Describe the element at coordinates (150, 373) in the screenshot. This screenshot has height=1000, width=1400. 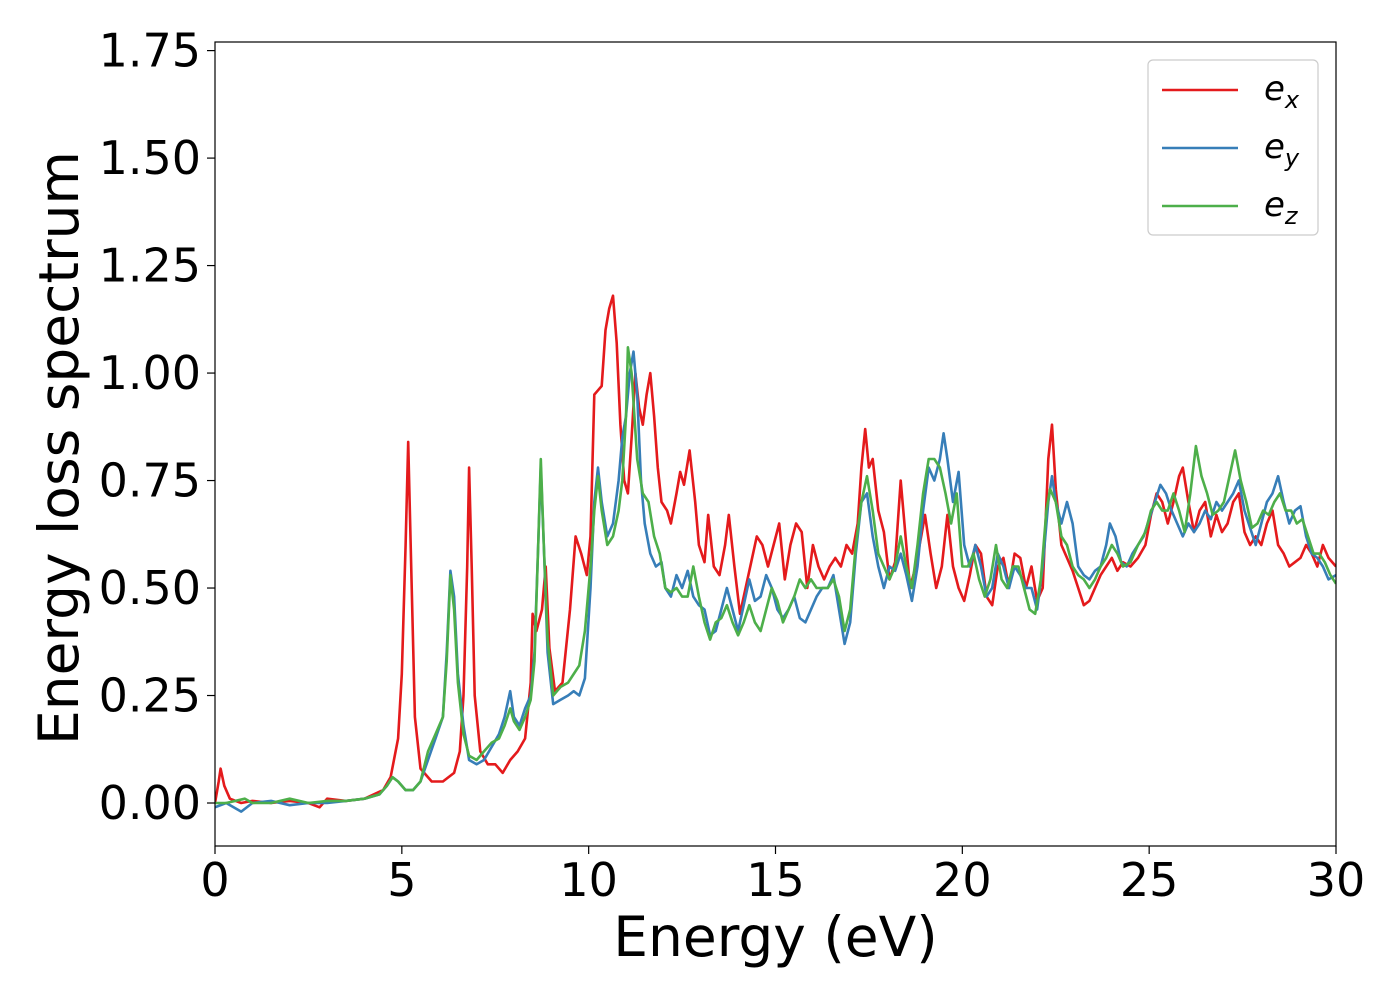
I see `y-tick-label: 1.00` at that location.